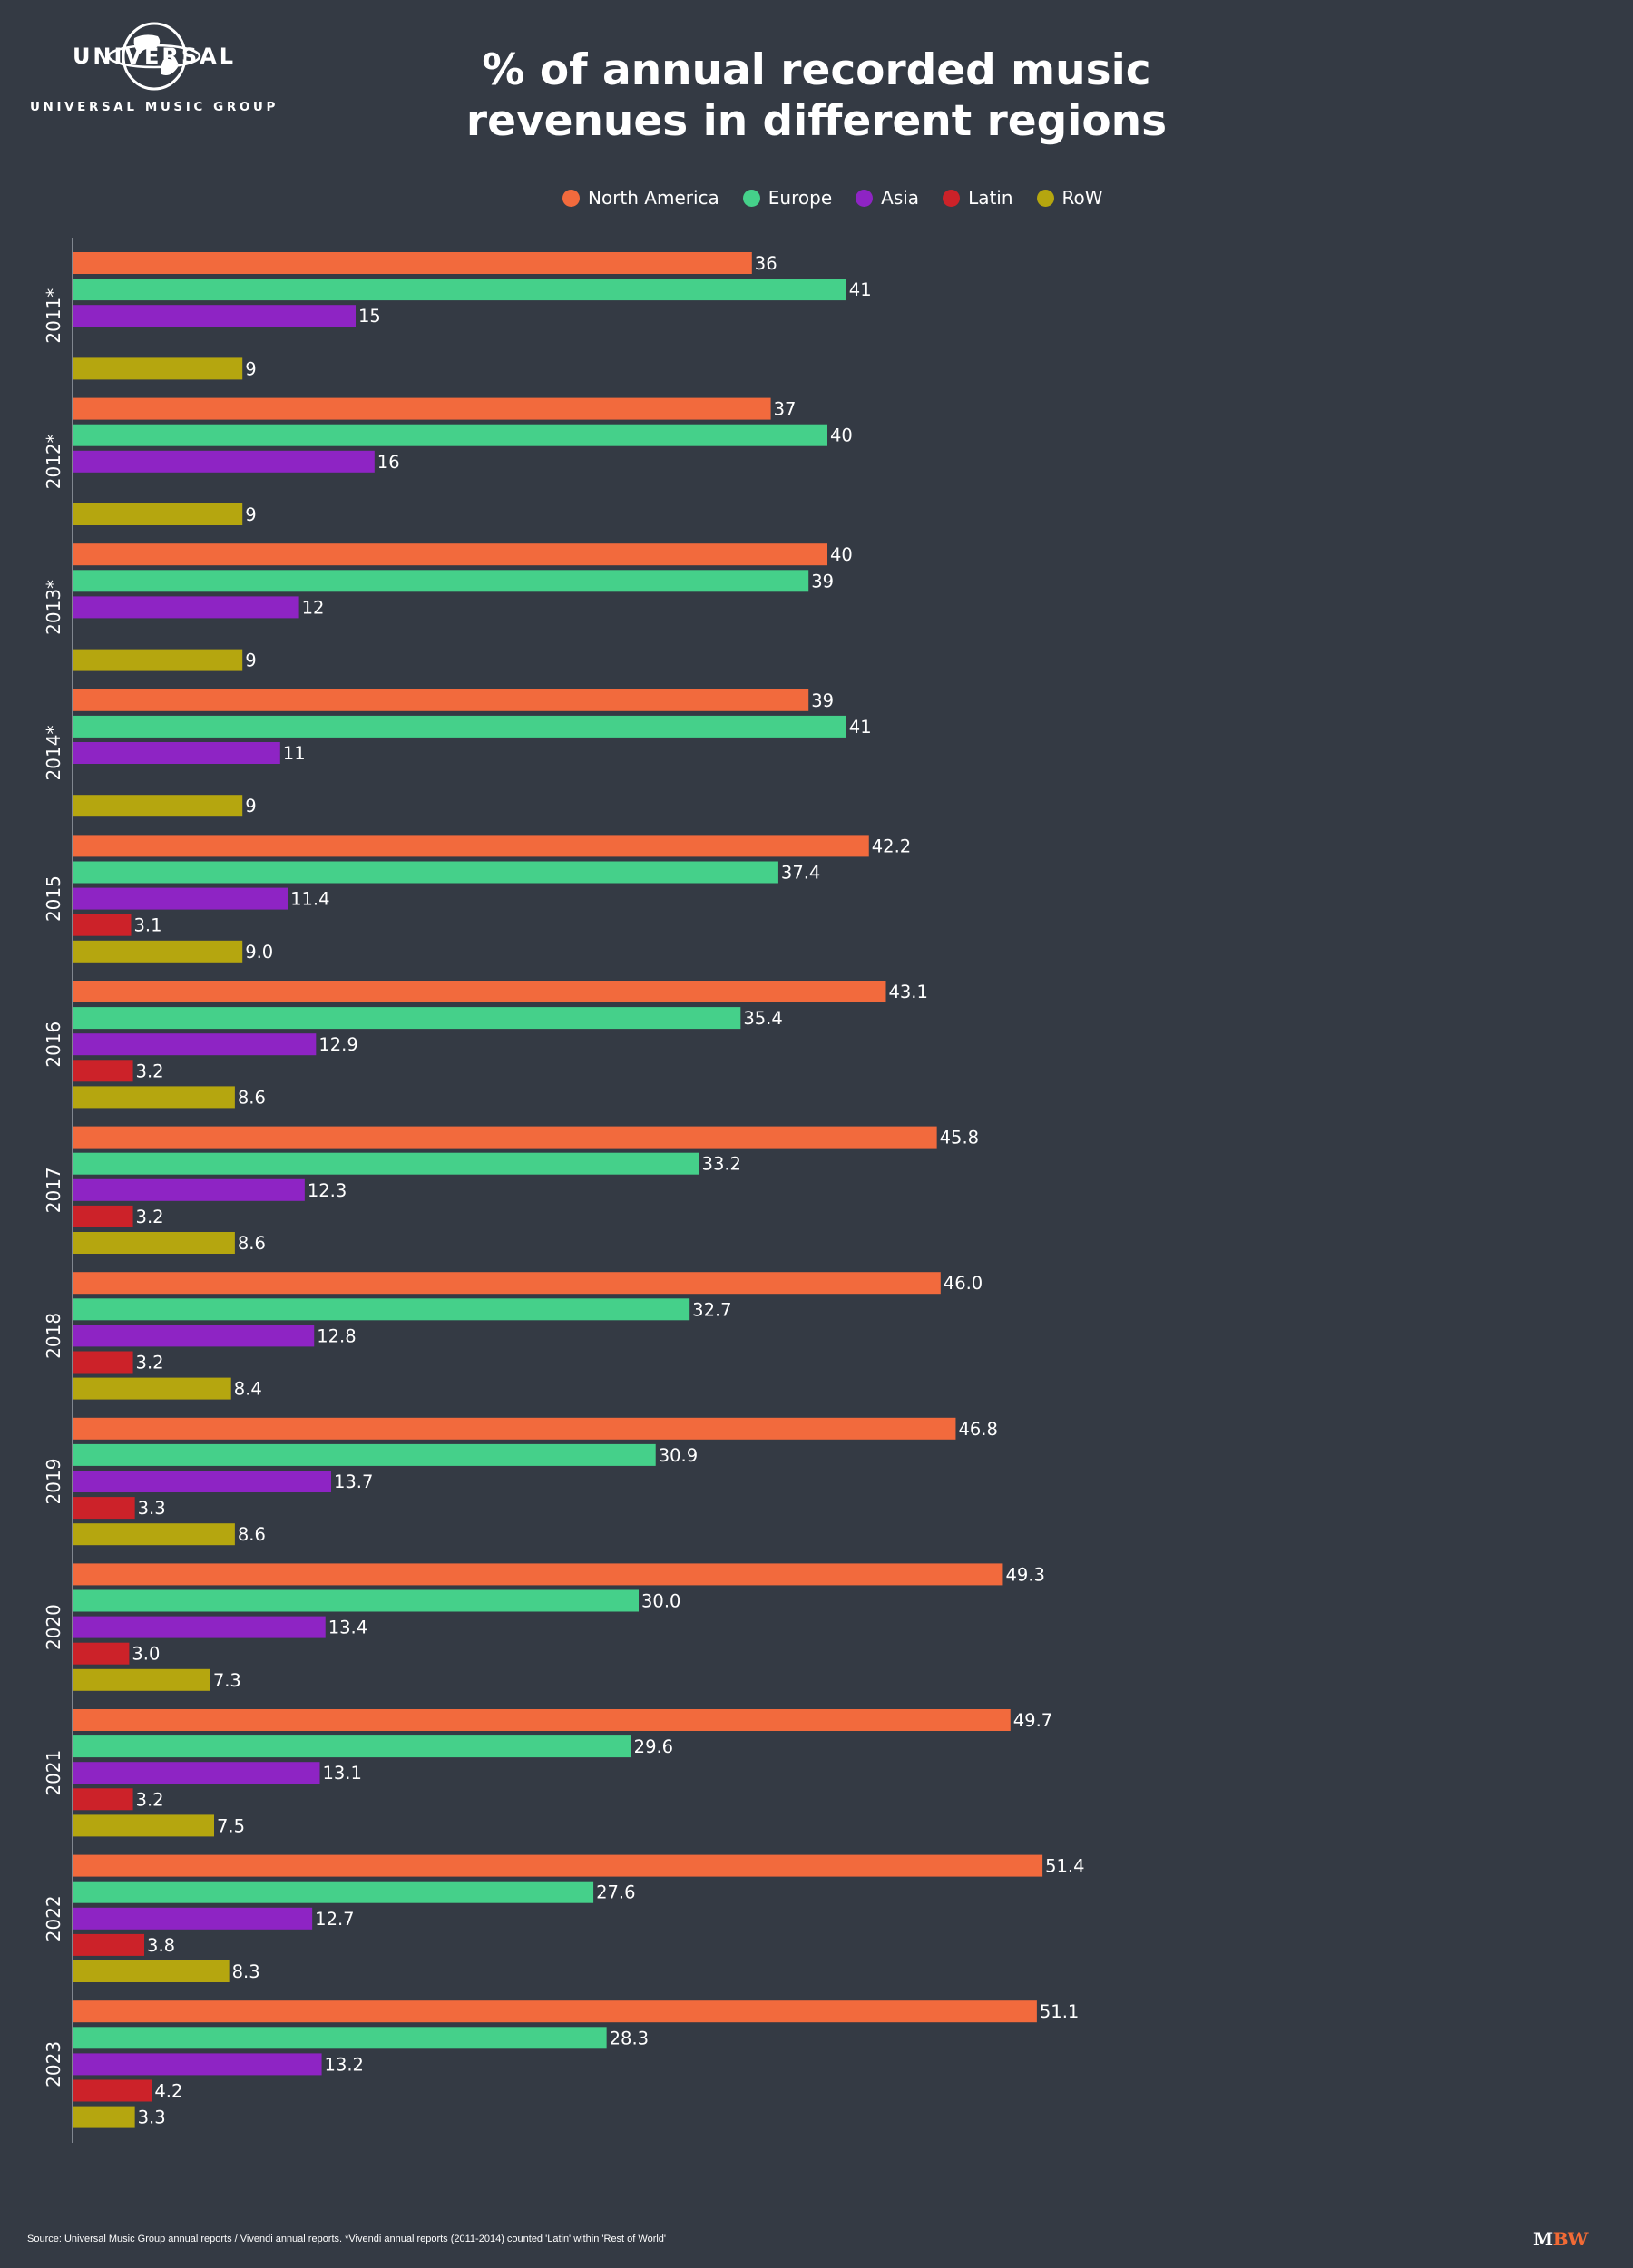 The height and width of the screenshot is (2268, 1633). I want to click on data-label: 3.1, so click(147, 926).